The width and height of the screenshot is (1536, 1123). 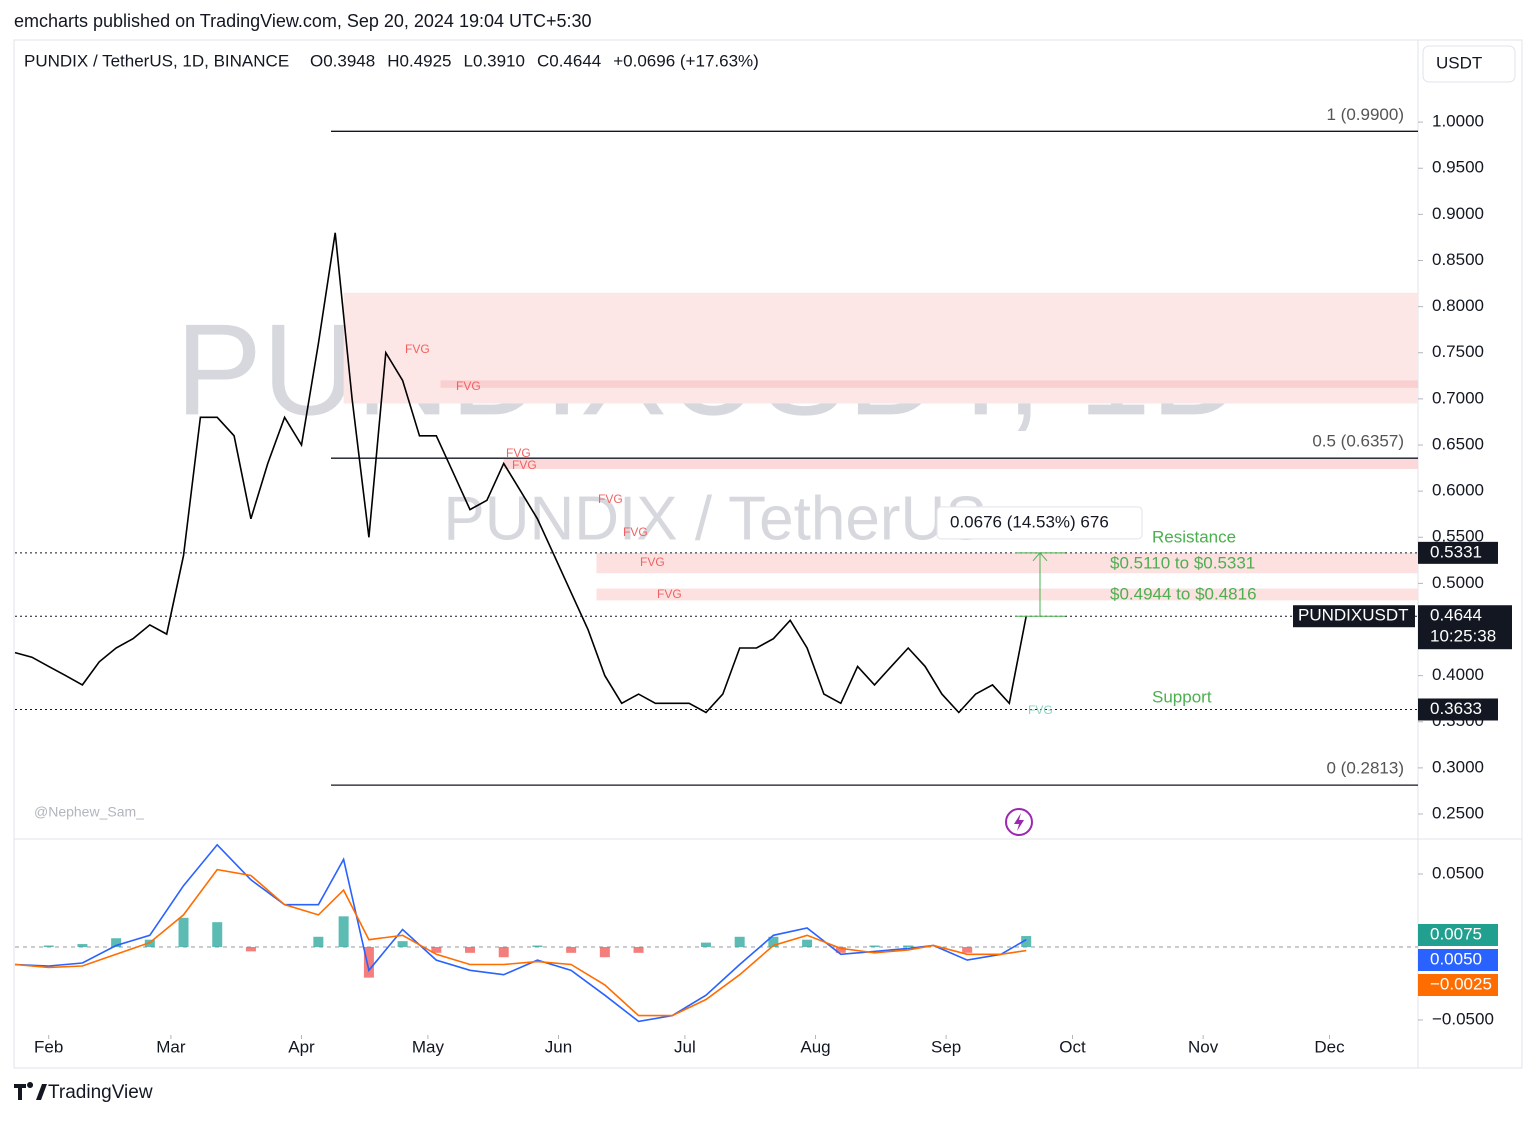 I want to click on symbol-tag-label: PUNDIXUSDT, so click(x=1353, y=615).